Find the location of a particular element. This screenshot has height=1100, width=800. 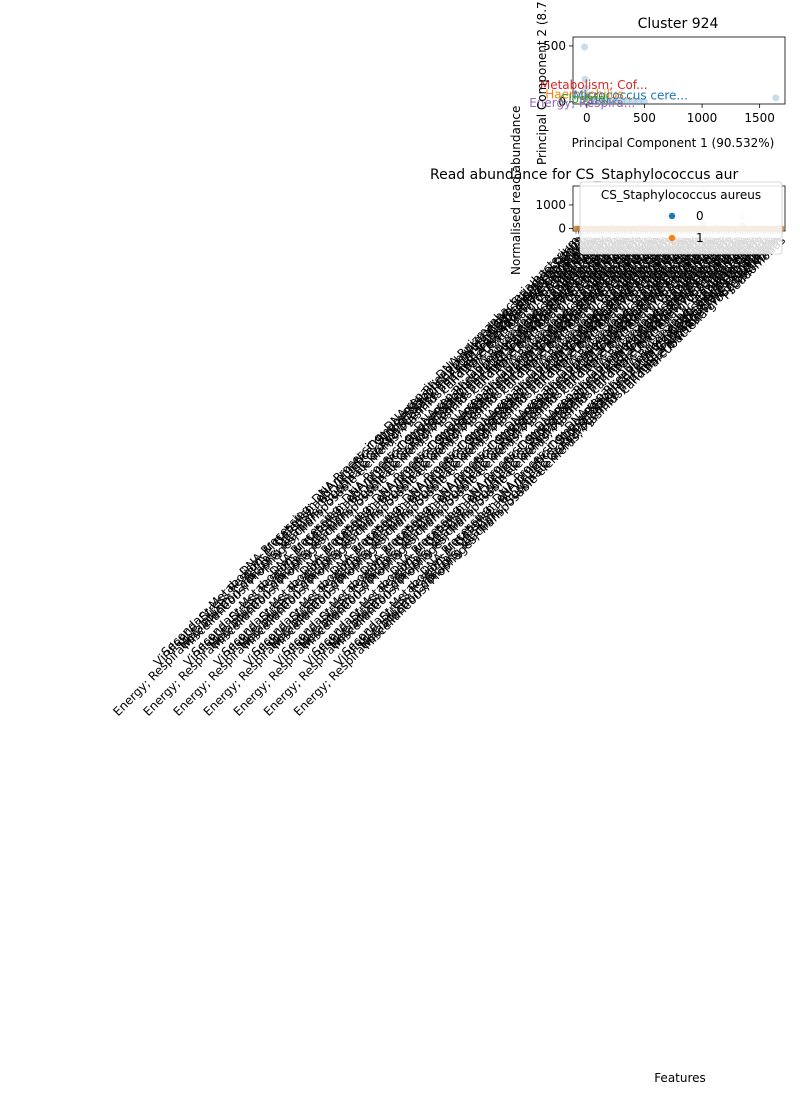

pca-points is located at coordinates (680, 74).